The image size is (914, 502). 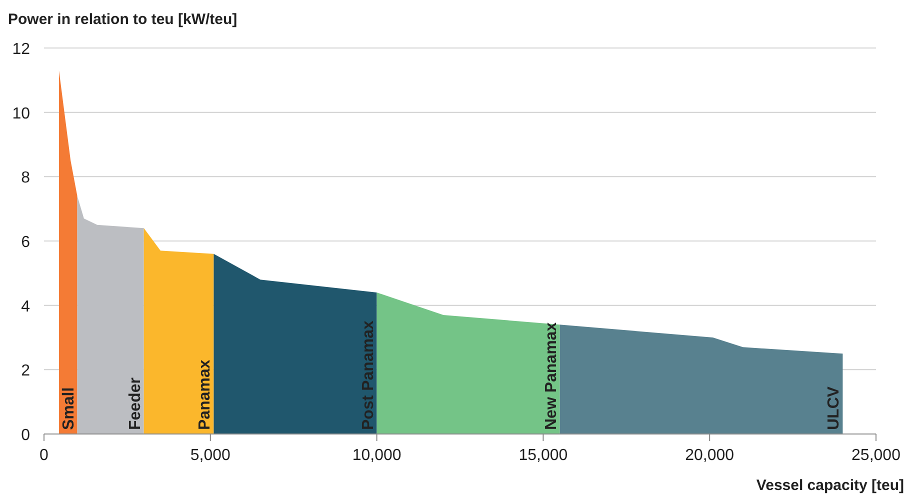 What do you see at coordinates (377, 455) in the screenshot?
I see `x-tick-label: 10,000` at bounding box center [377, 455].